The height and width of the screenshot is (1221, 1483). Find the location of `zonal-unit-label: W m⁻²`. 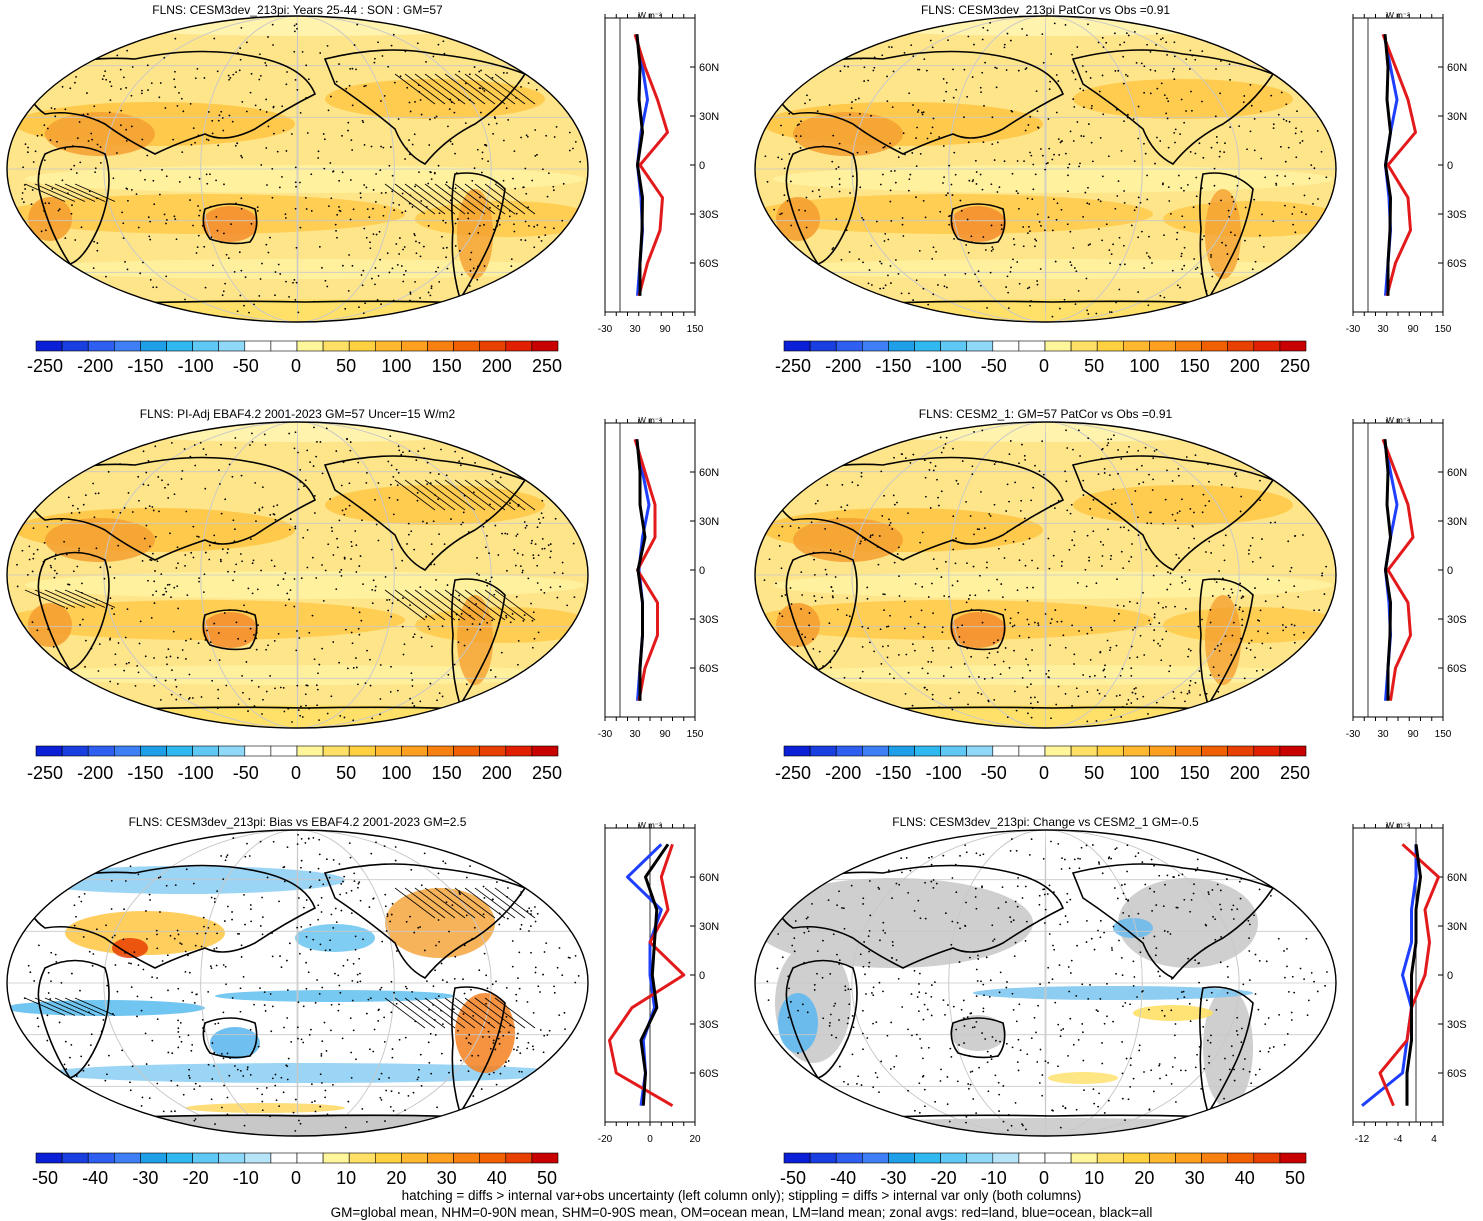

zonal-unit-label: W m⁻² is located at coordinates (1398, 16).